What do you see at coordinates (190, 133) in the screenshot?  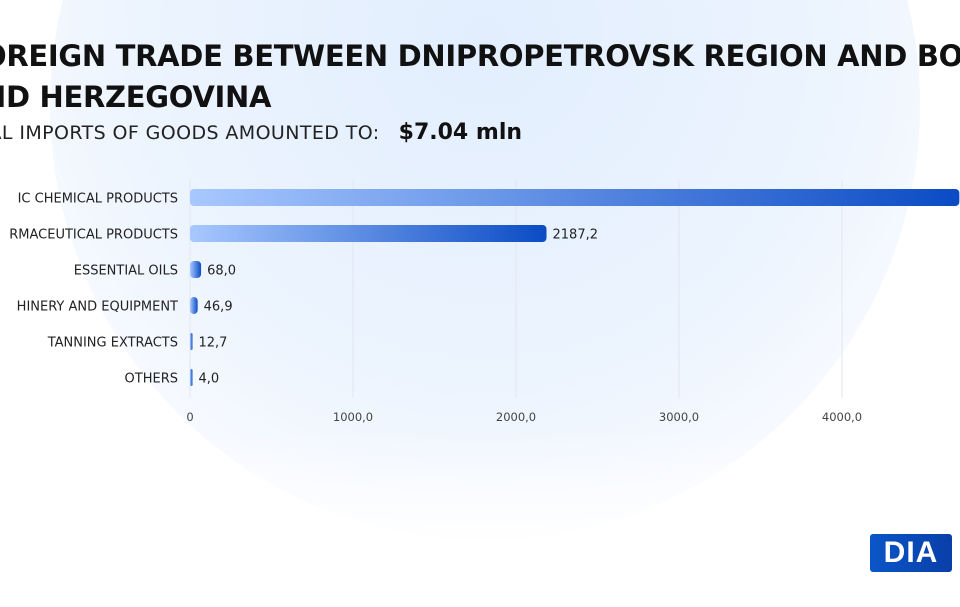 I see `subtitle-label: TAL IMPORTS OF GOODS AMOUNTED TO:` at bounding box center [190, 133].